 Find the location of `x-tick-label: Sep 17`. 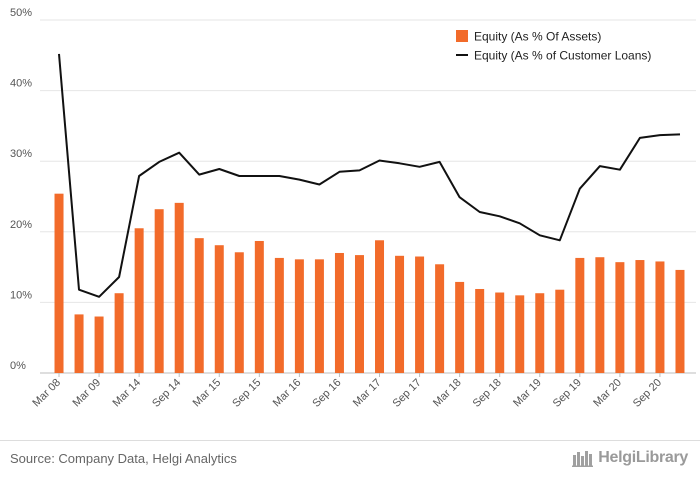

x-tick-label: Sep 17 is located at coordinates (407, 393).